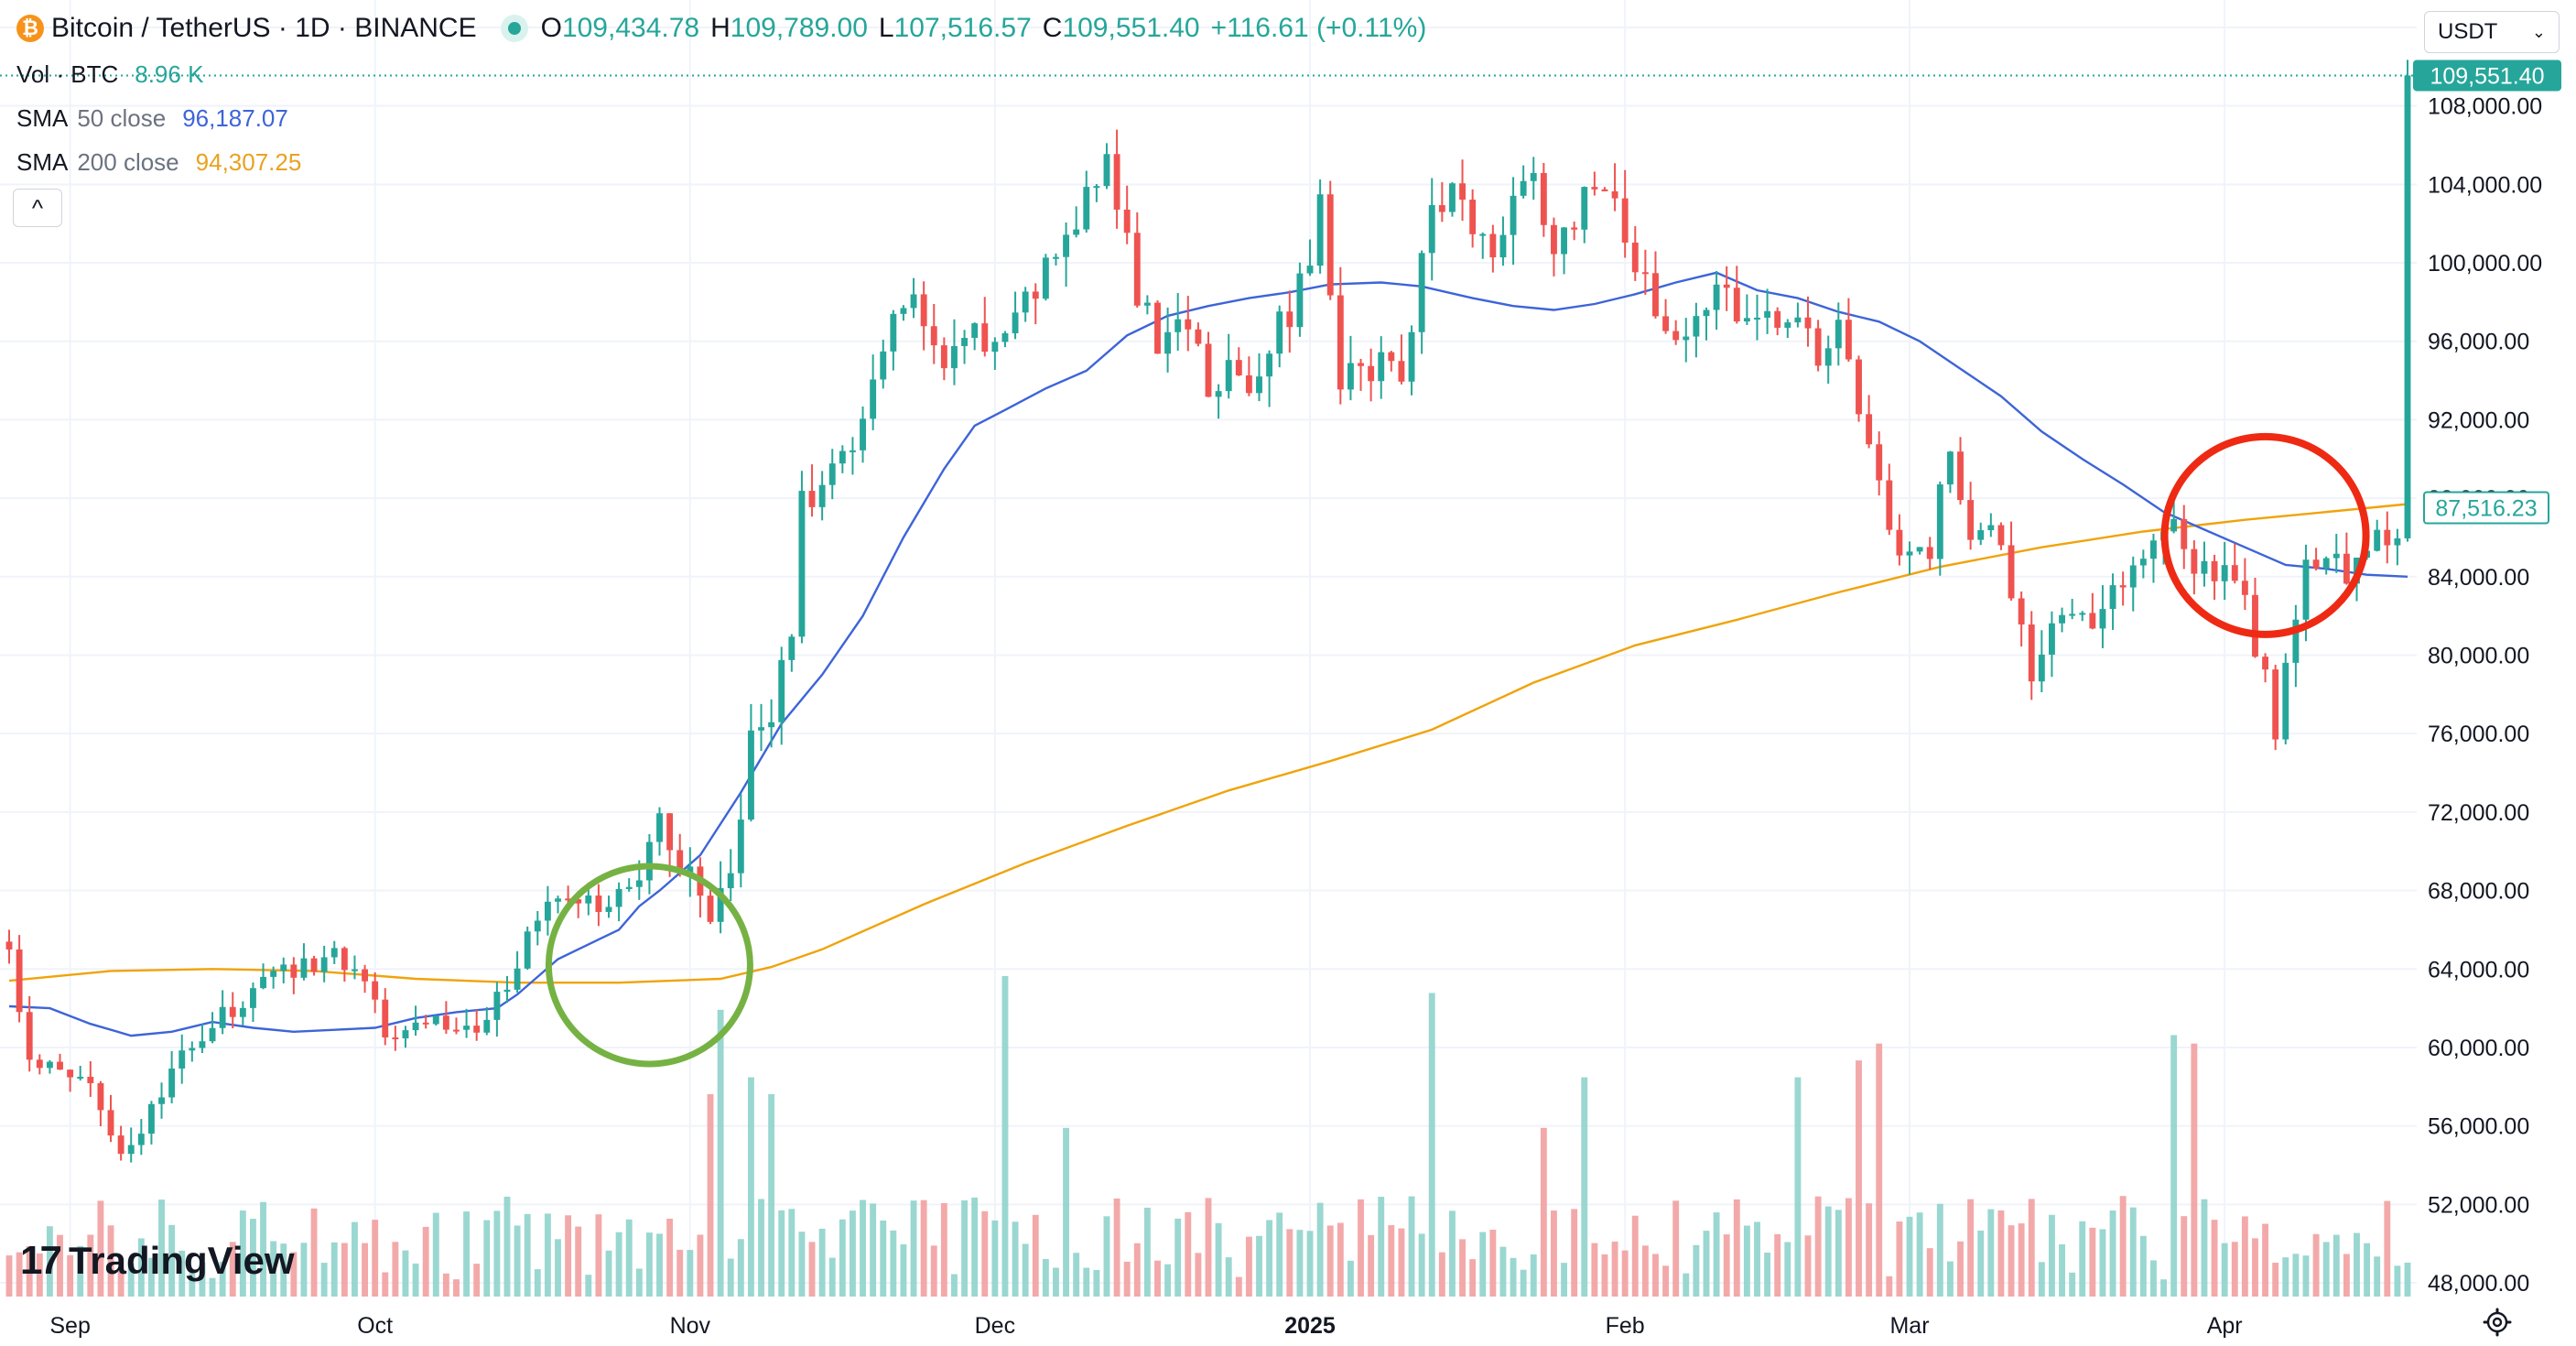  Describe the element at coordinates (631, 28) in the screenshot. I see `open-value: 109,434.78` at that location.